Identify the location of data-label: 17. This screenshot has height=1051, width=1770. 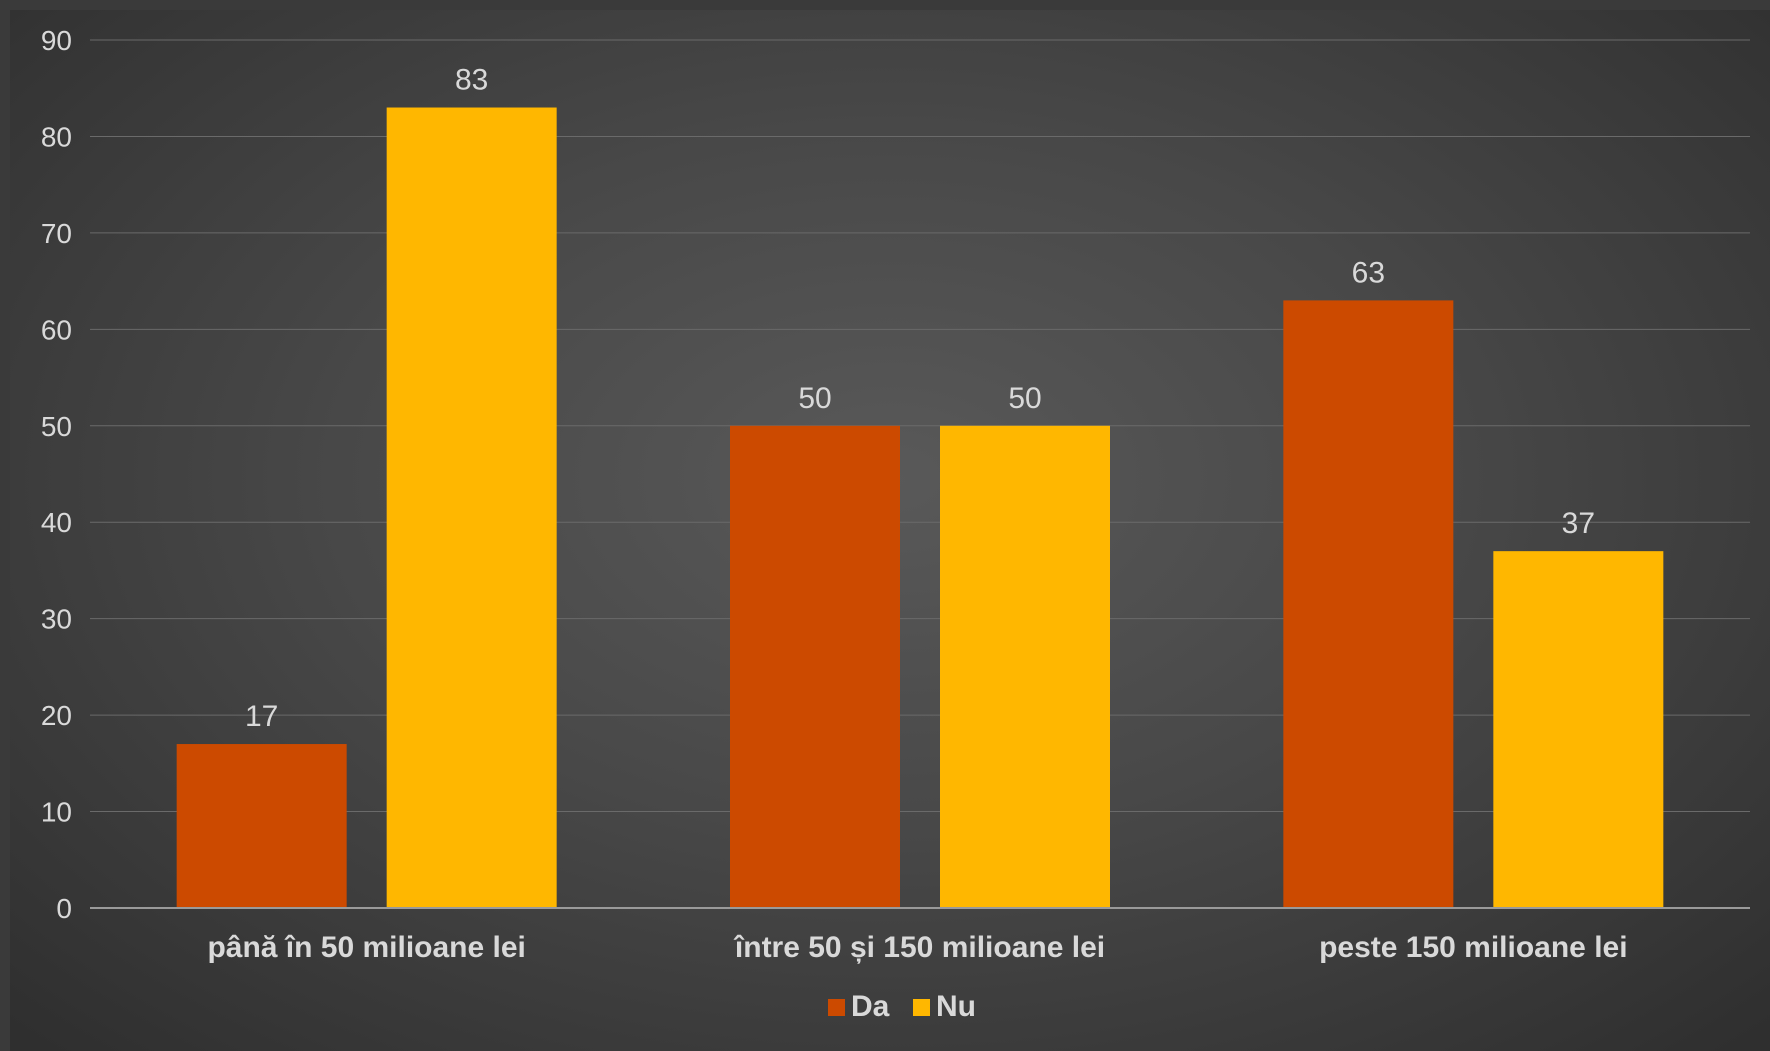
(261, 716).